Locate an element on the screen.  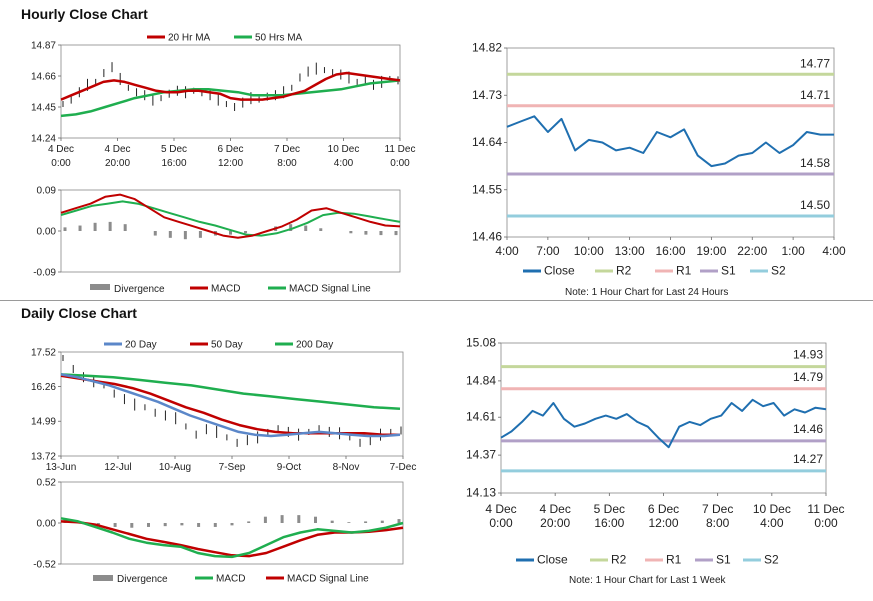
daily-close-y-tick-label: 14.13 is located at coordinates (481, 493).